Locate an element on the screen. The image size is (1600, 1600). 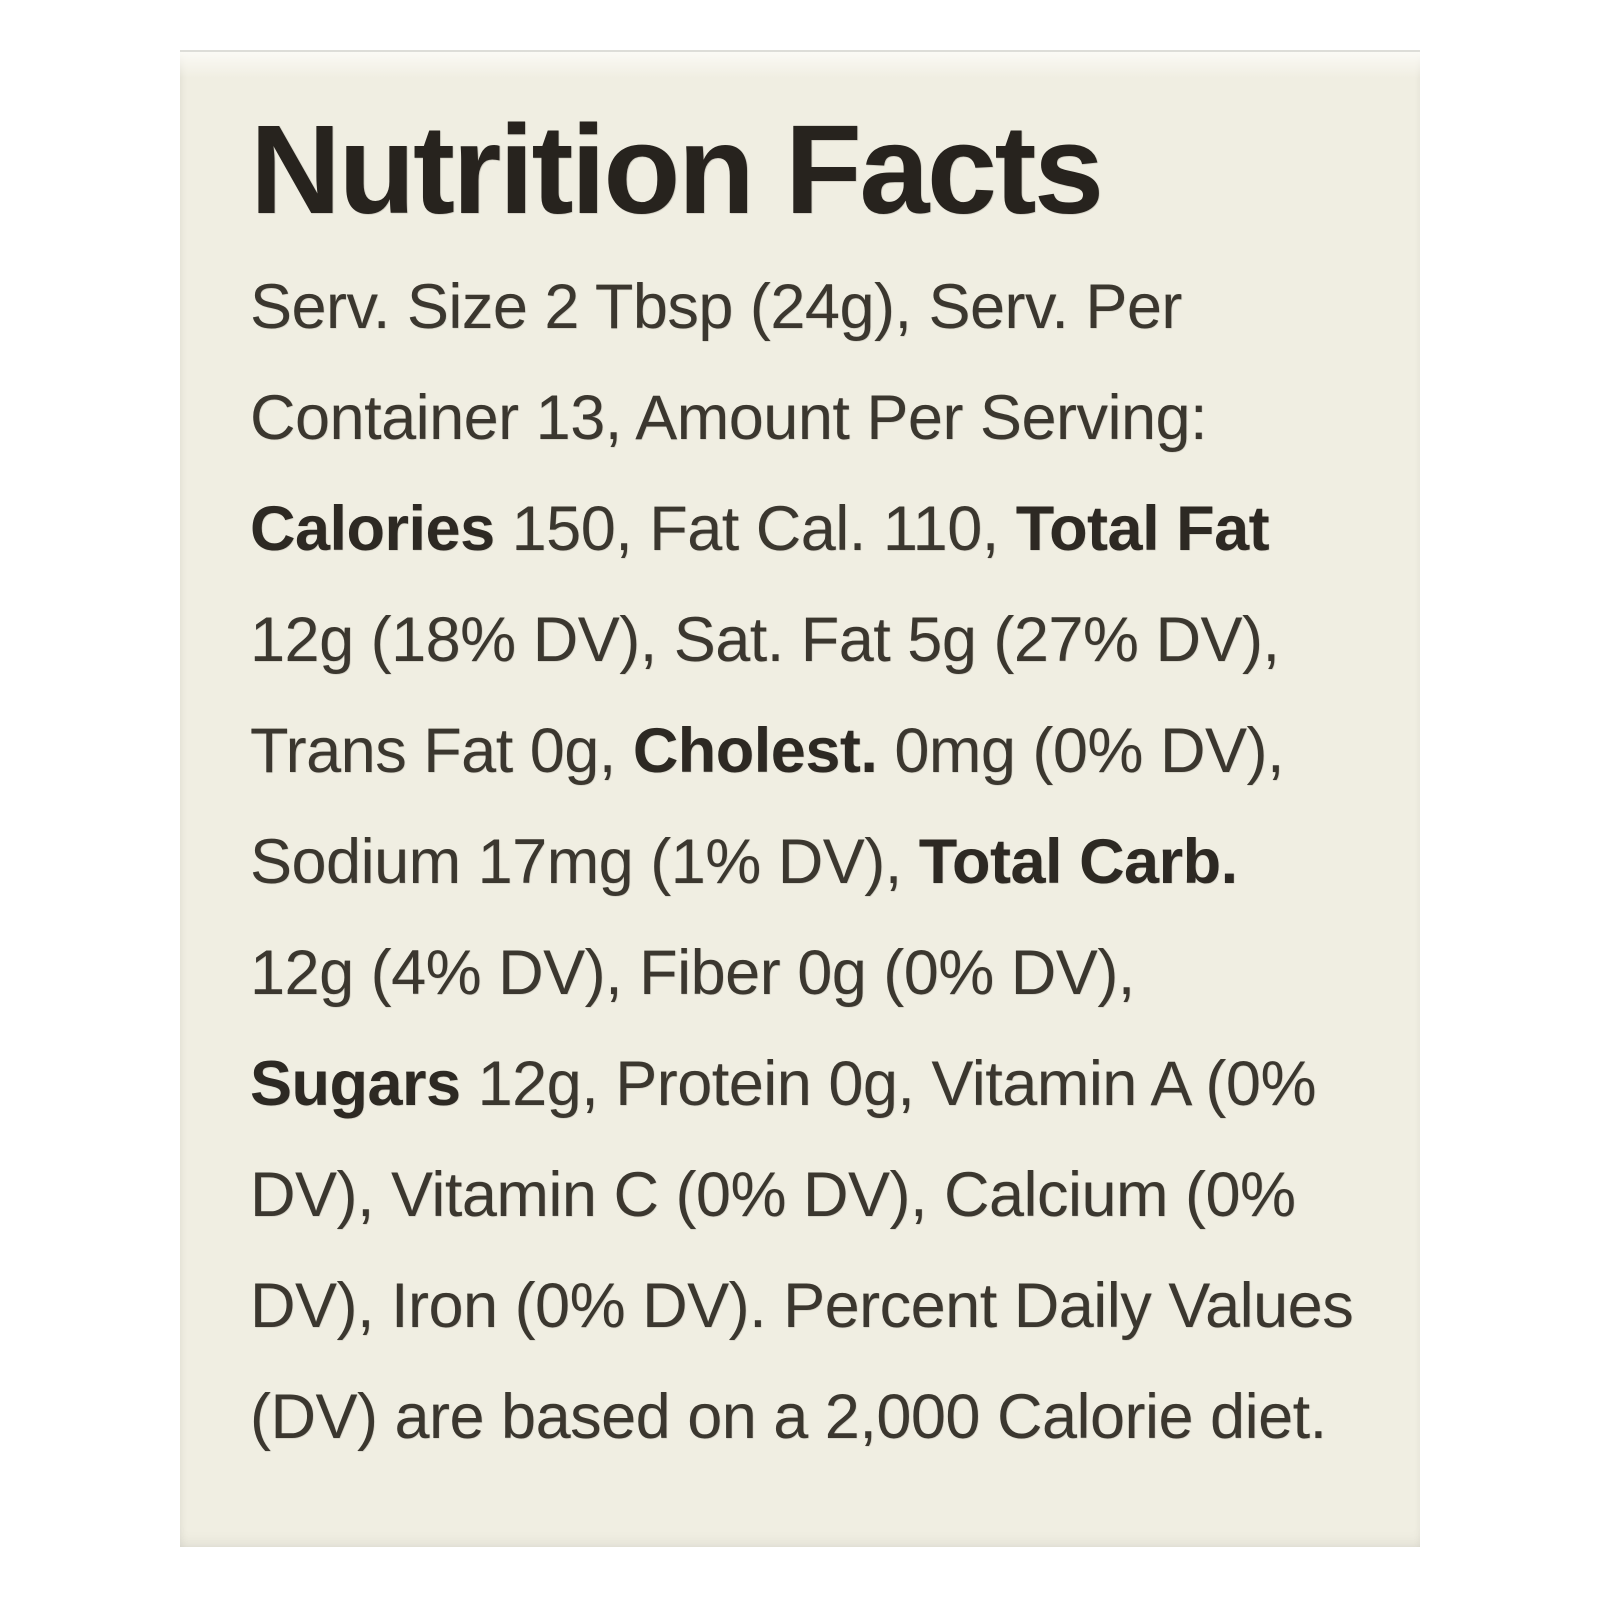
nutrient-name-bold: Sugars is located at coordinates (355, 1084).